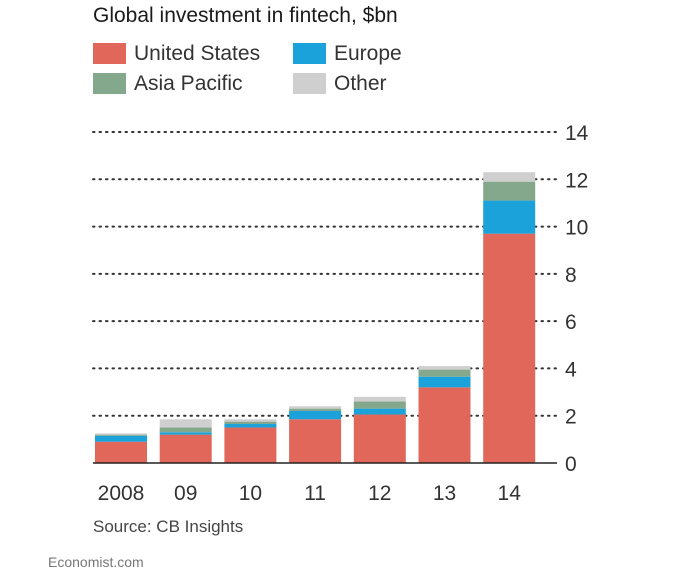  I want to click on y-tick-label: 6, so click(571, 322).